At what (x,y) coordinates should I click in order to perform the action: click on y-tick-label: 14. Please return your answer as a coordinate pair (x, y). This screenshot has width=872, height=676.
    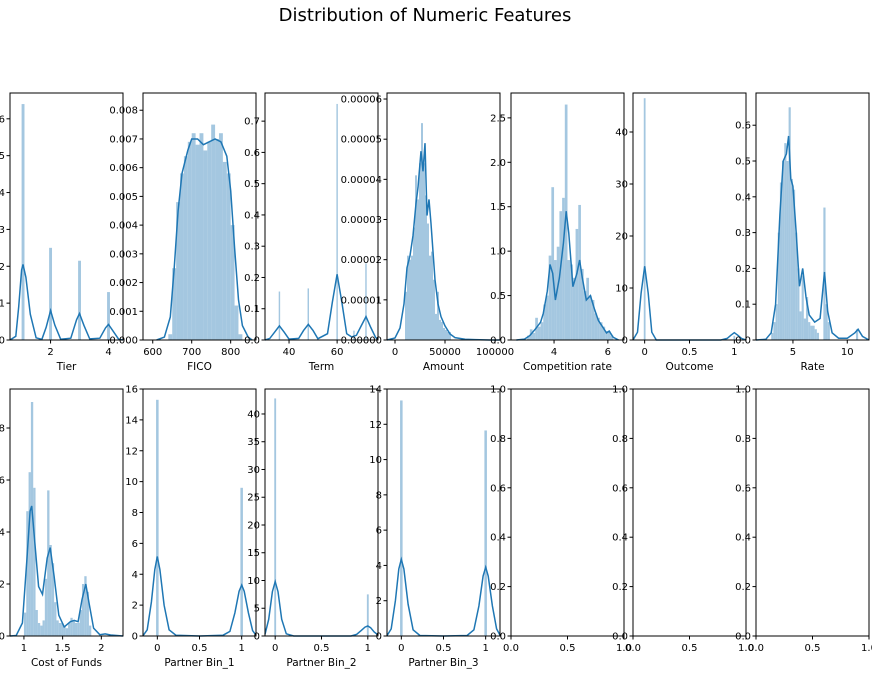
    Looking at the image, I should click on (131, 420).